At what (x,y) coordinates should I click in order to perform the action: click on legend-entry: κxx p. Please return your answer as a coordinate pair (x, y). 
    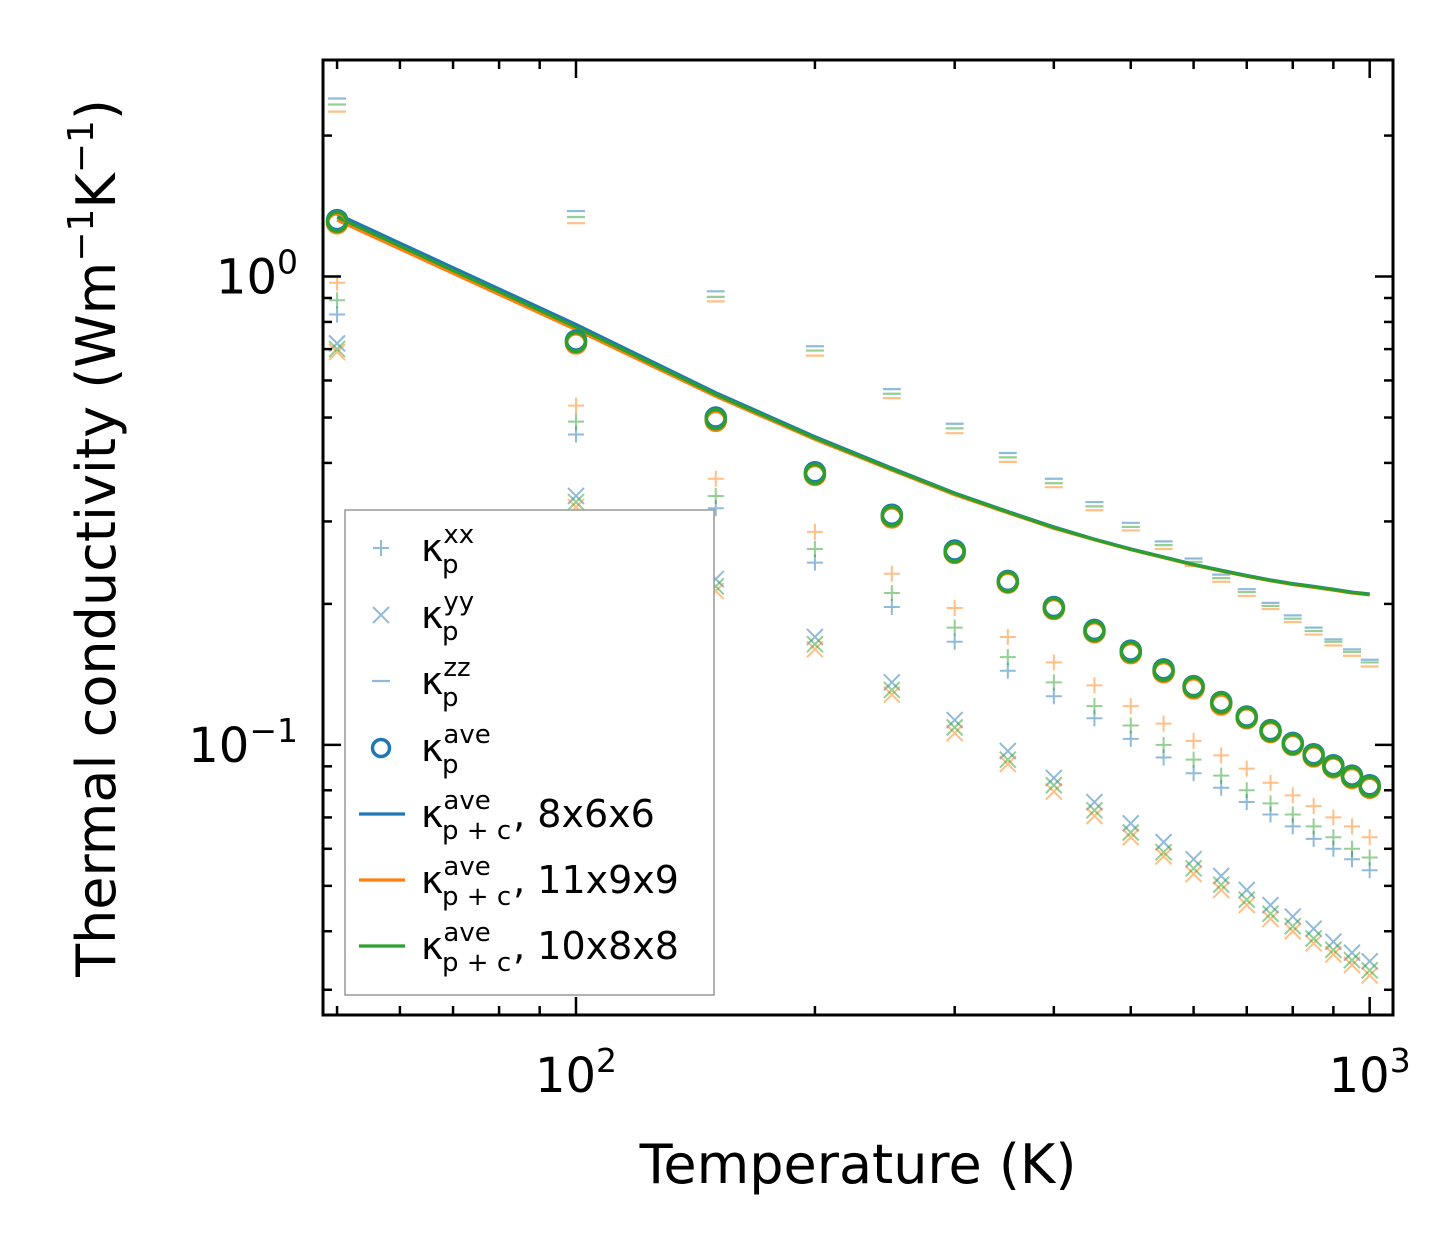
    Looking at the image, I should click on (423, 550).